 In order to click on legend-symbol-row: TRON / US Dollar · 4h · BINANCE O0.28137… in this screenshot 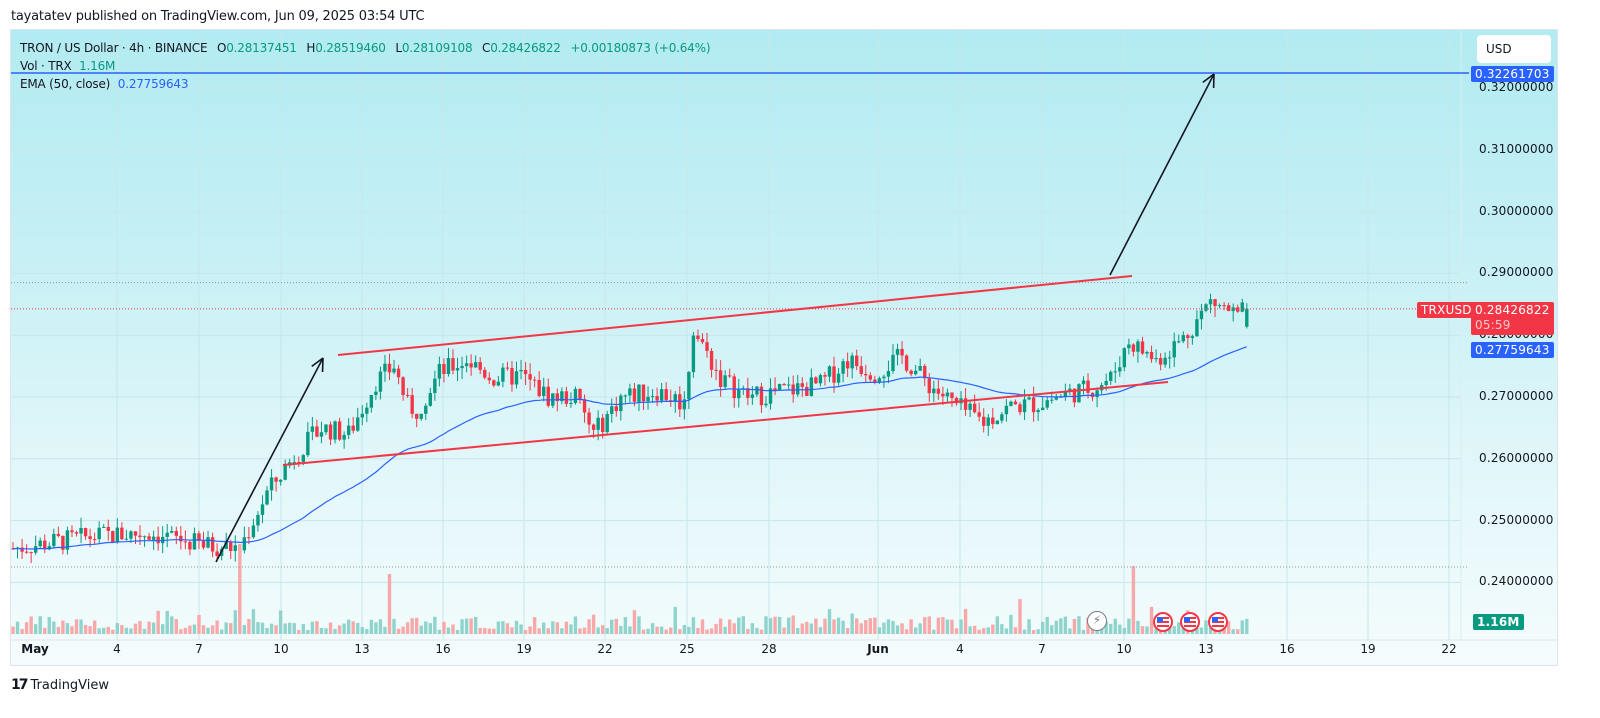, I will do `click(365, 48)`.